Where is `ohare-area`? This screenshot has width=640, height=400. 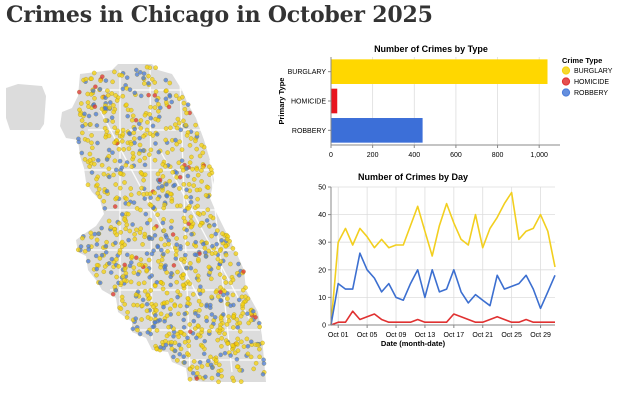 ohare-area is located at coordinates (26, 107).